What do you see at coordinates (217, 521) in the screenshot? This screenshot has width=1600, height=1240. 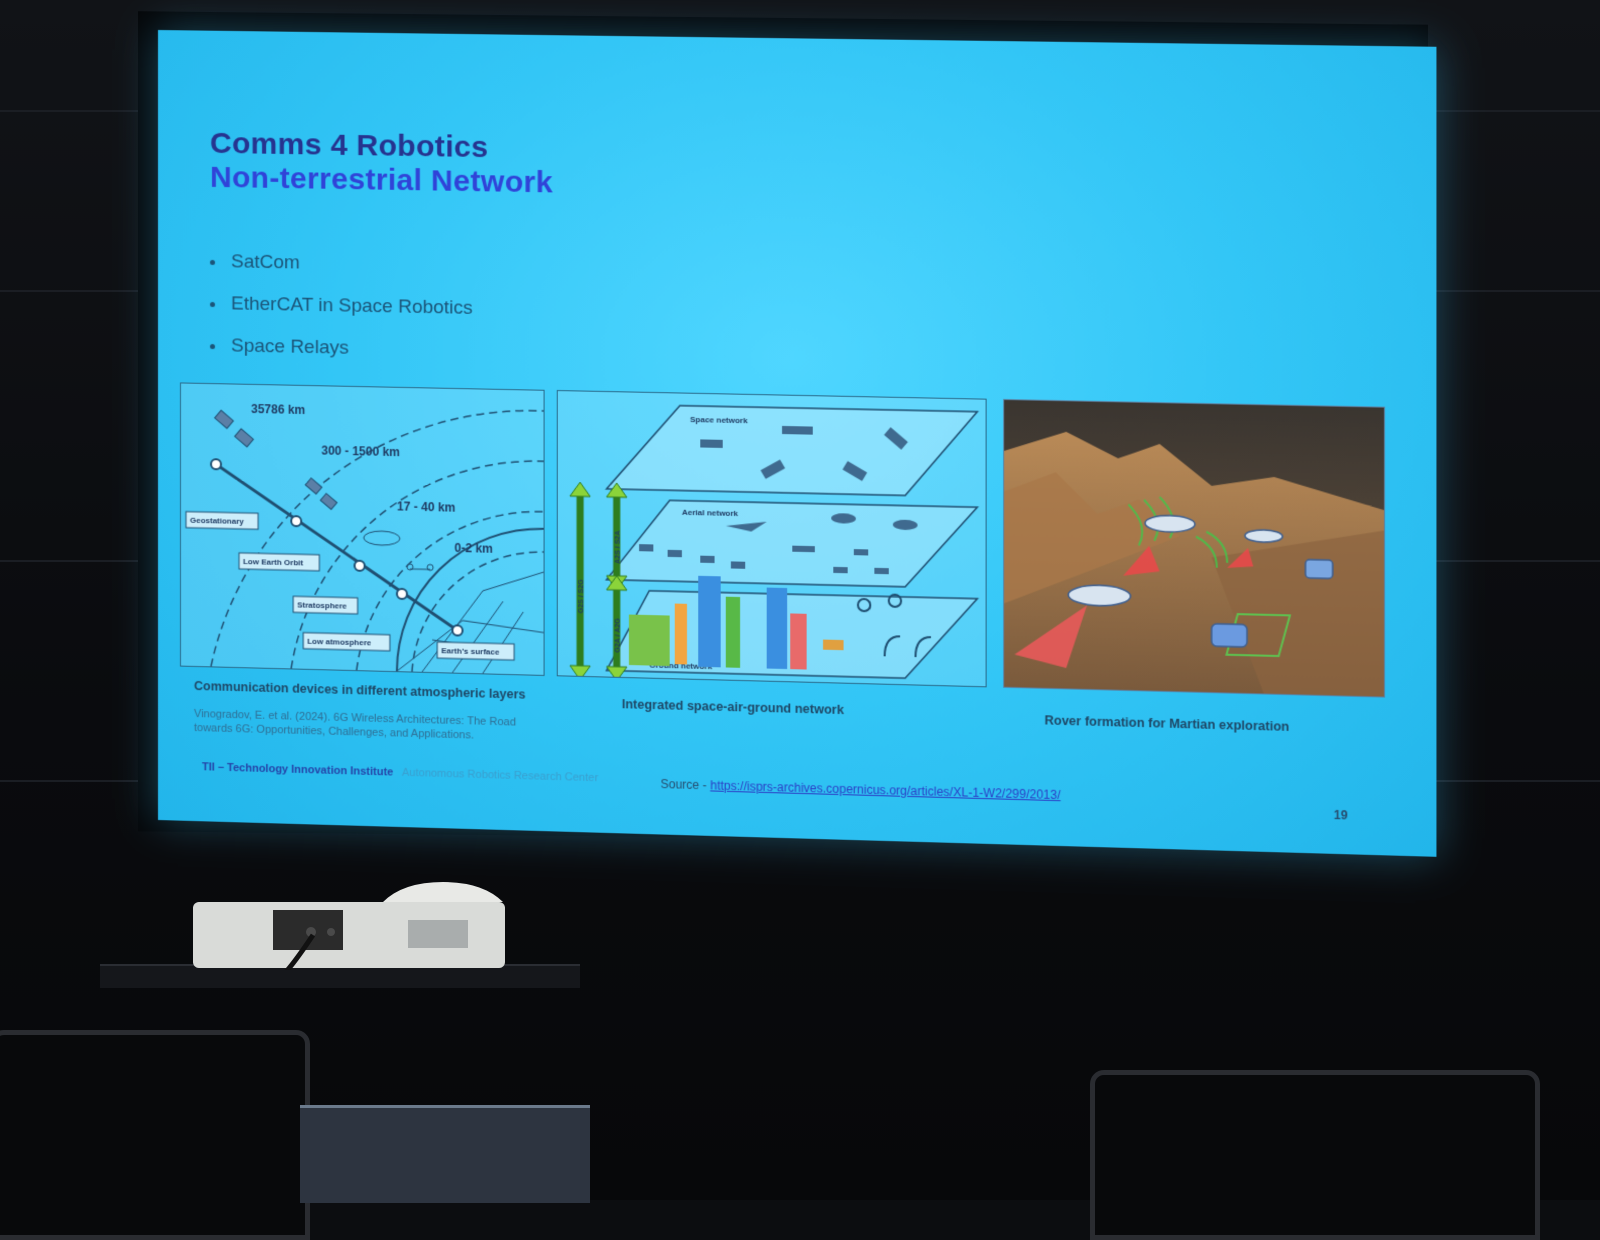 I see `layer-label: Geostationary` at bounding box center [217, 521].